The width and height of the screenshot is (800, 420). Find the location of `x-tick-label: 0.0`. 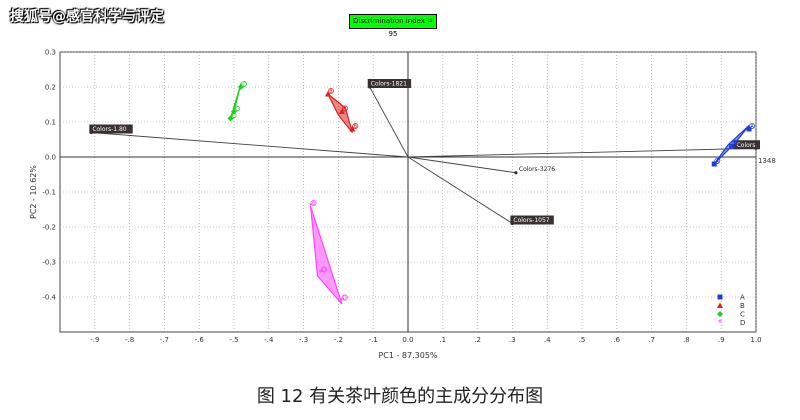

x-tick-label: 0.0 is located at coordinates (407, 340).